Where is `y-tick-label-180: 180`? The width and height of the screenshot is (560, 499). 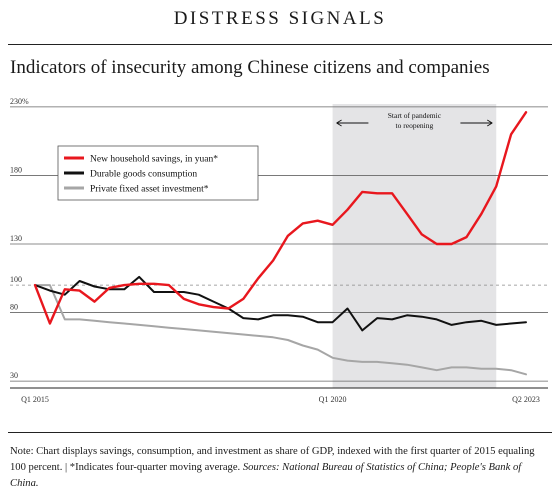
y-tick-label-180: 180 is located at coordinates (16, 169).